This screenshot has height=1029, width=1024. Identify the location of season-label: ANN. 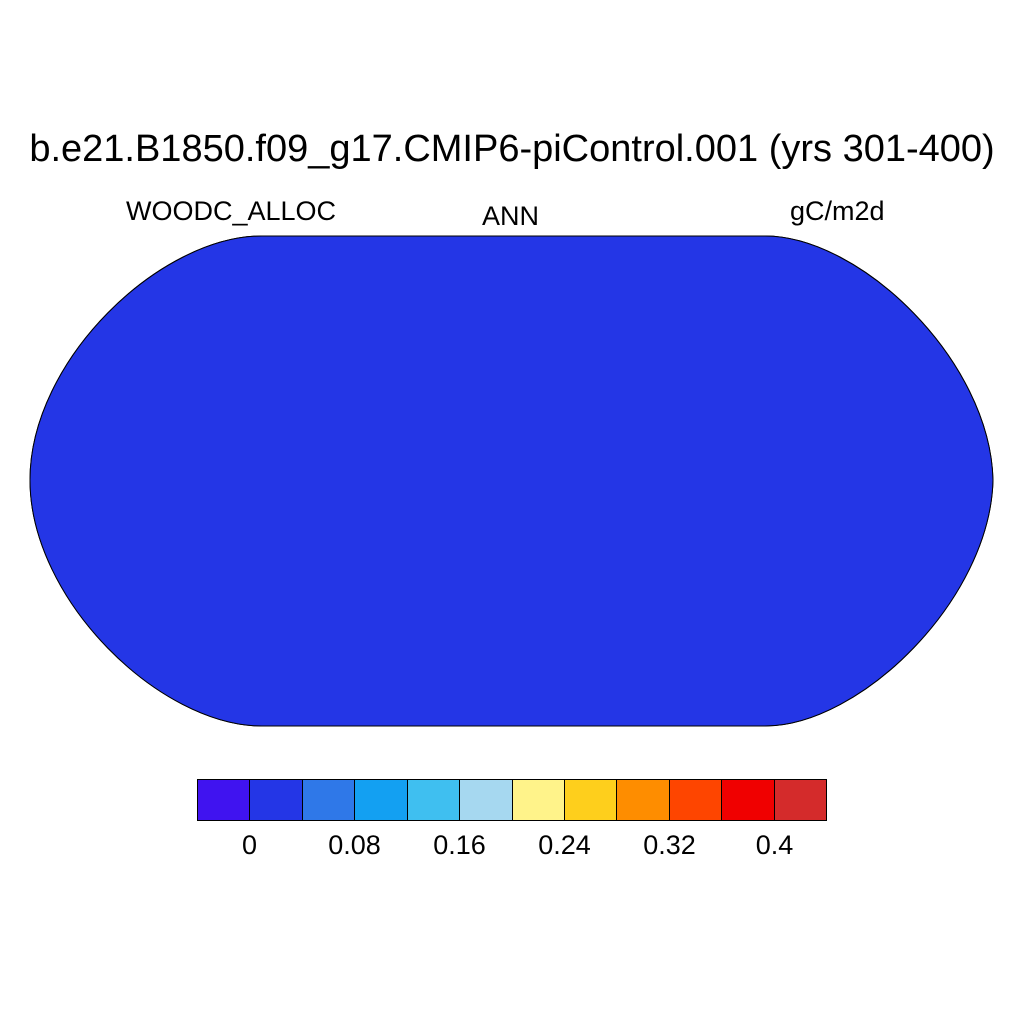
(511, 216).